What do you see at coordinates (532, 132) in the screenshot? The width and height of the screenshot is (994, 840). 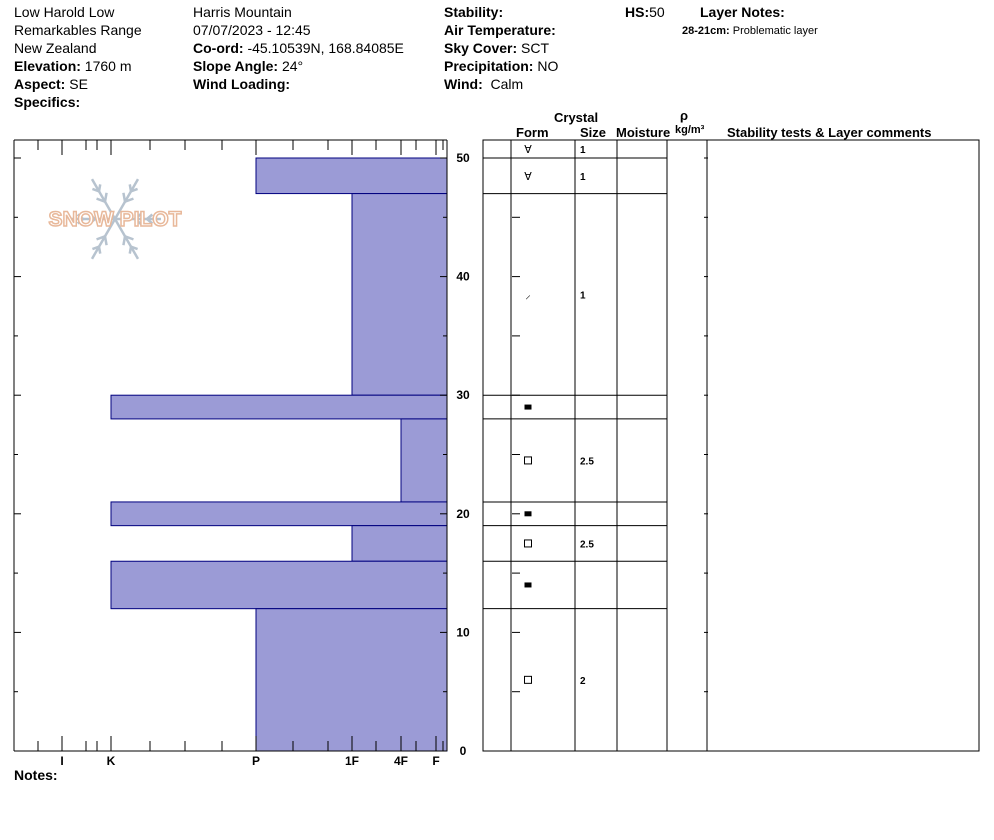 I see `form-header: Form` at bounding box center [532, 132].